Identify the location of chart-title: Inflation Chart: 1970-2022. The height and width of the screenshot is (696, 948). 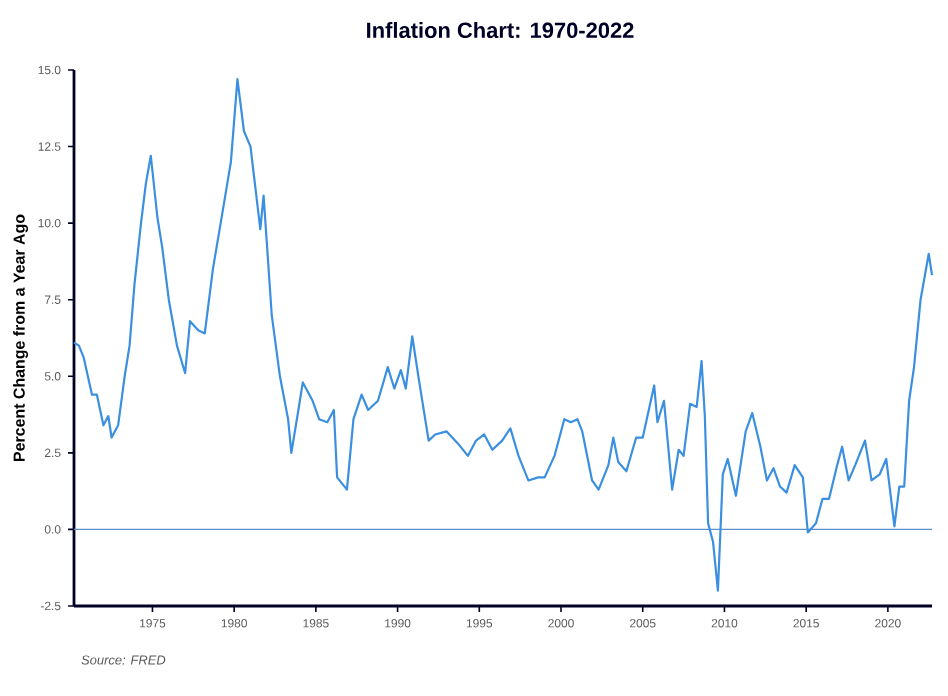
(500, 30).